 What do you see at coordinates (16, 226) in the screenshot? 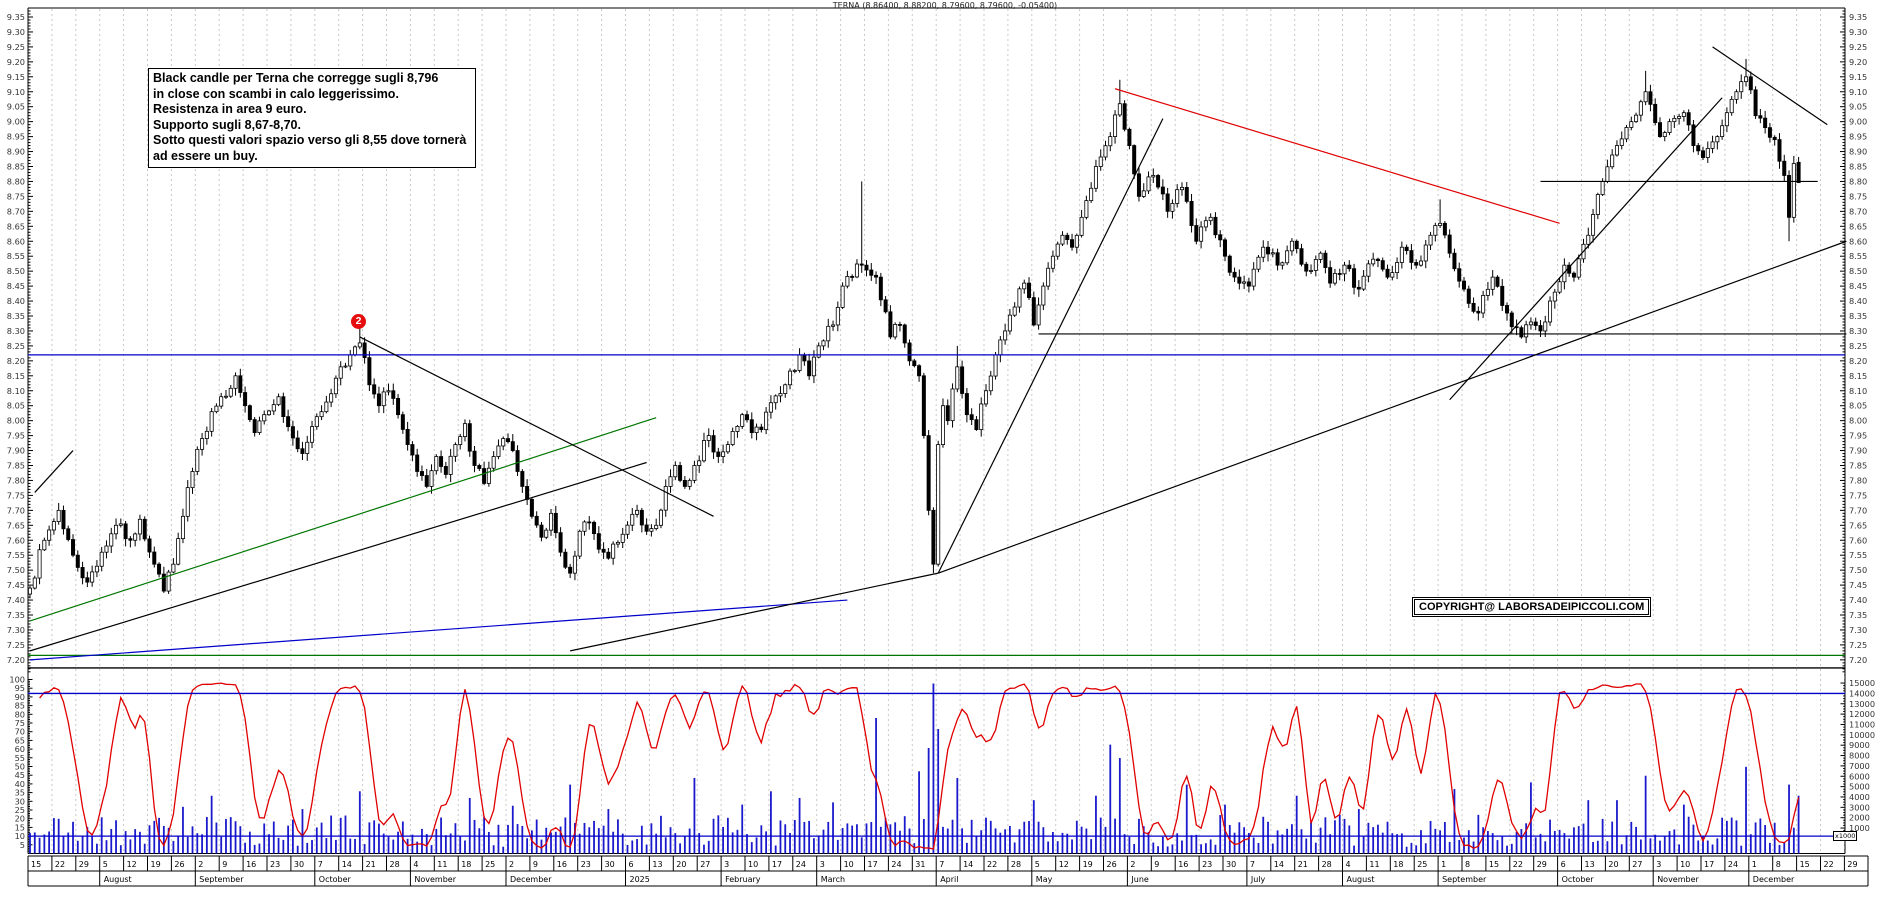
I see `svg-text: 8.65` at bounding box center [16, 226].